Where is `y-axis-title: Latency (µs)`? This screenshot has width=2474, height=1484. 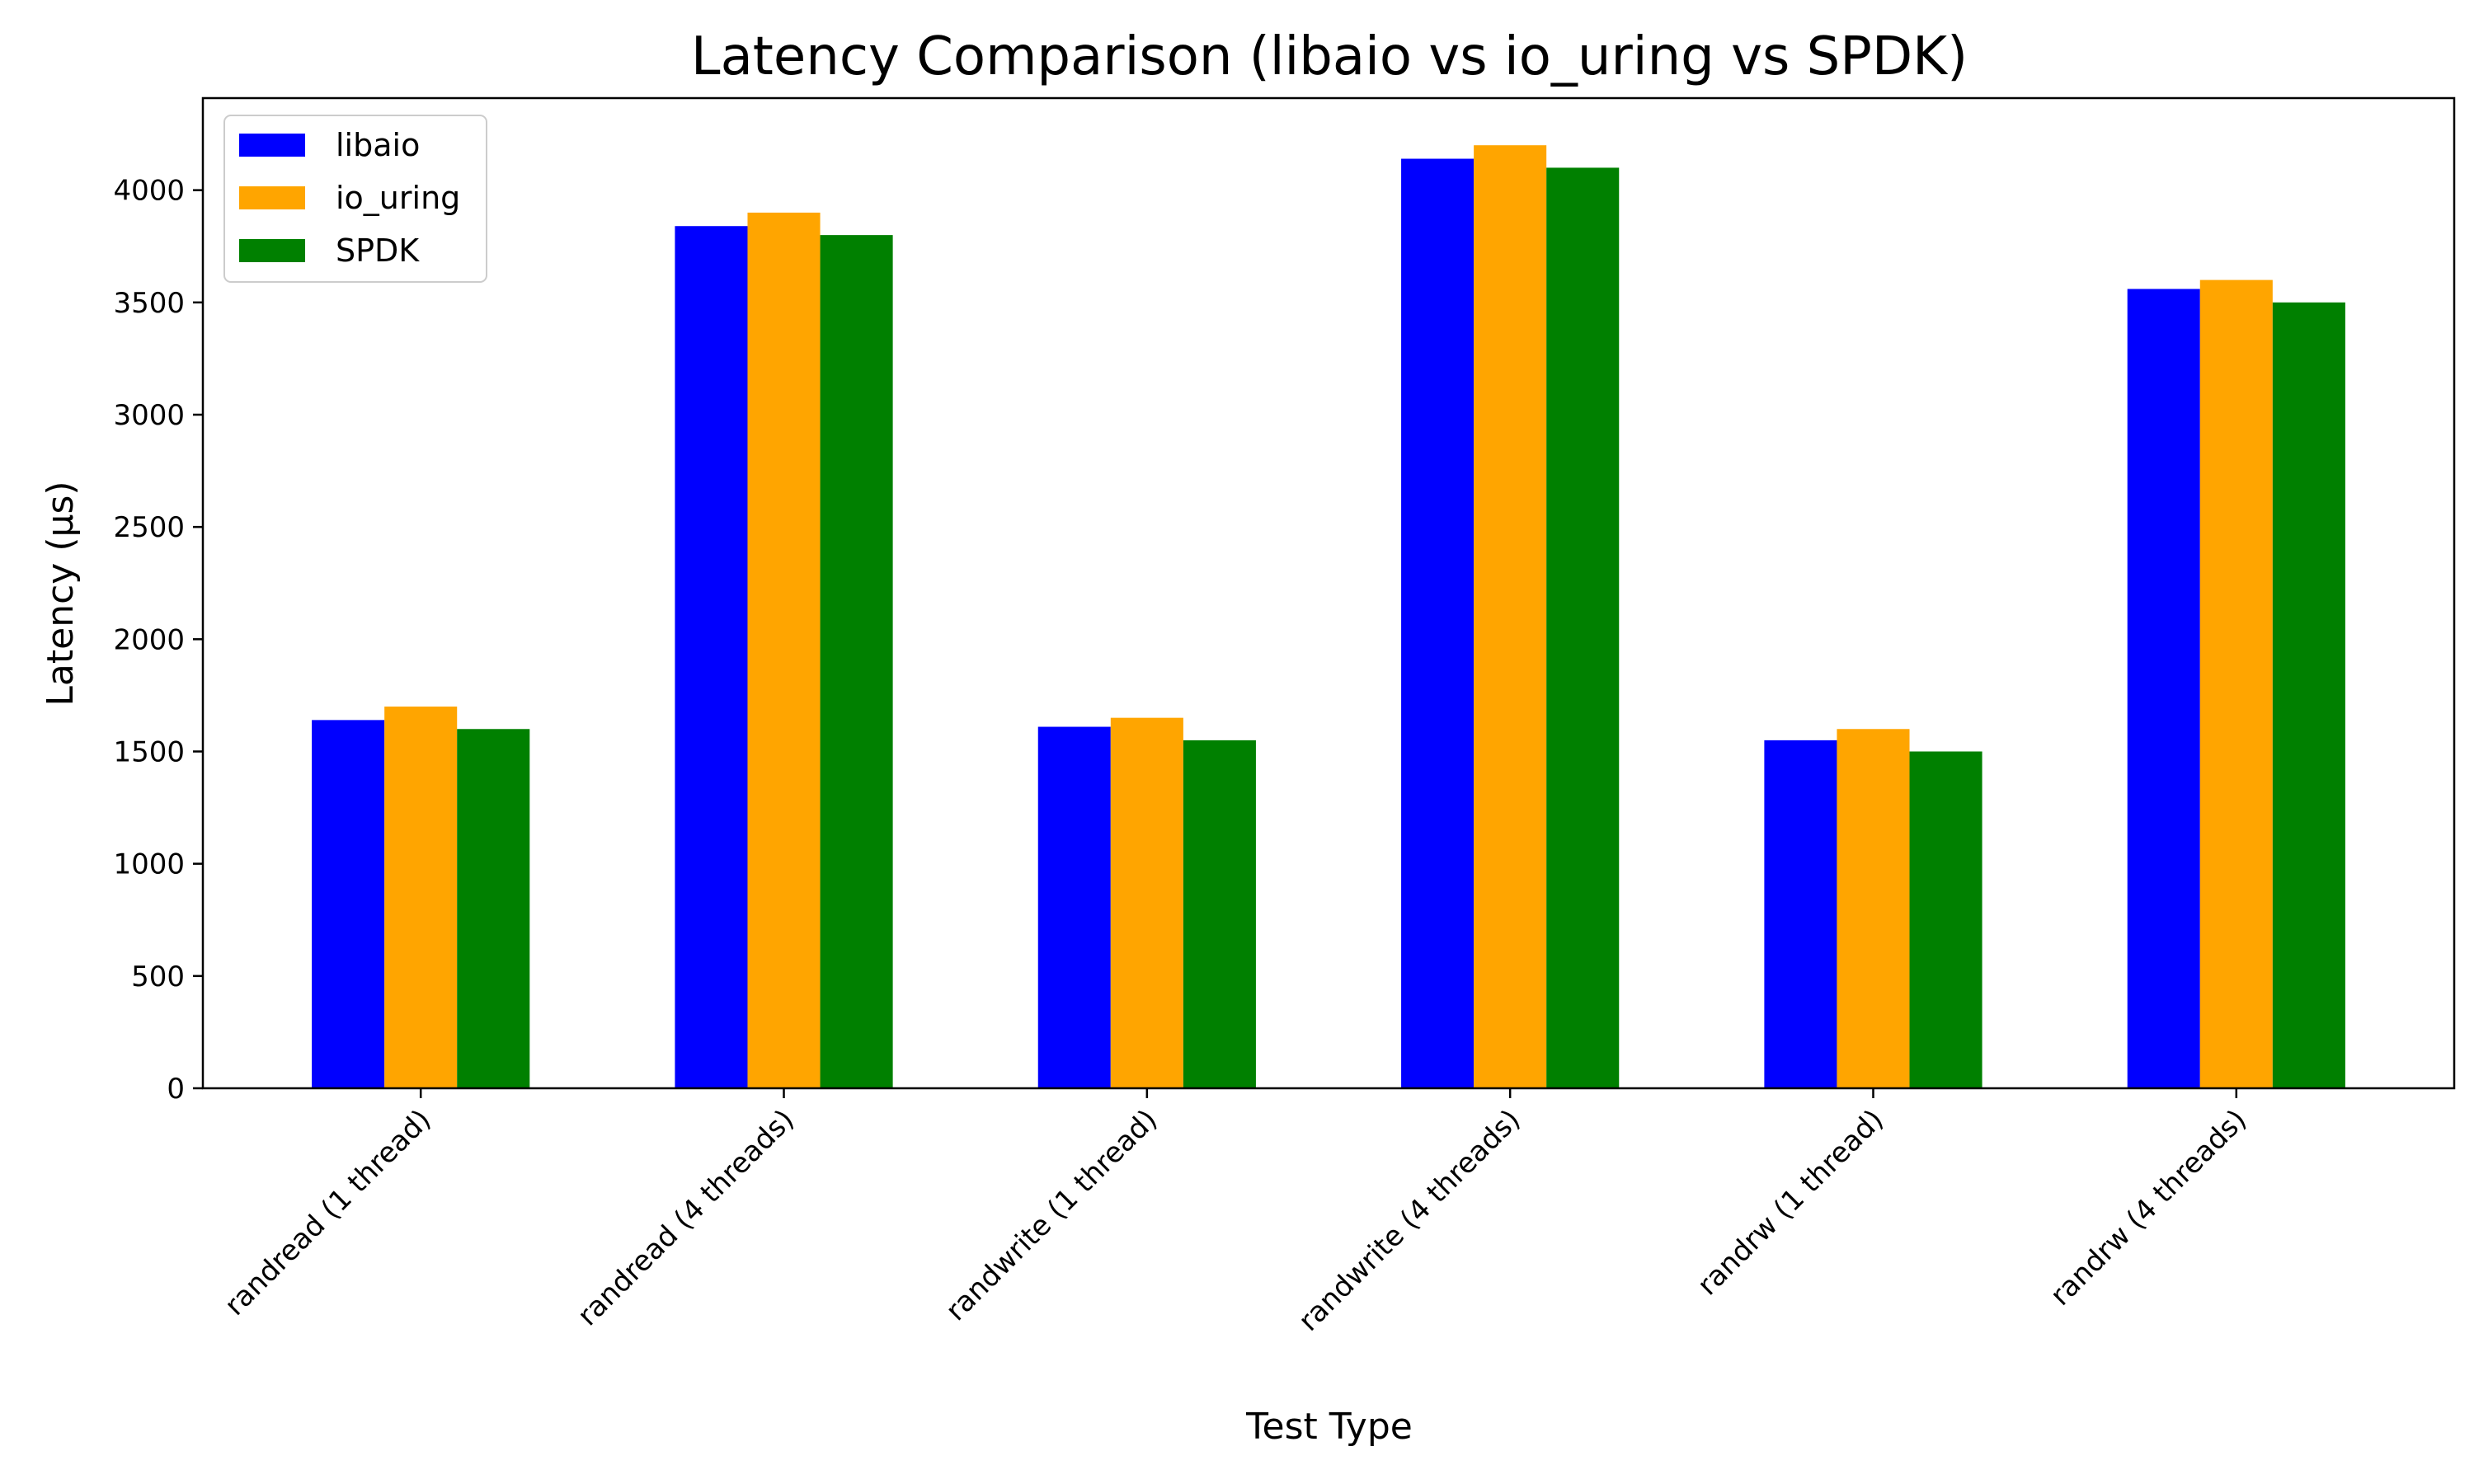 y-axis-title: Latency (µs) is located at coordinates (61, 593).